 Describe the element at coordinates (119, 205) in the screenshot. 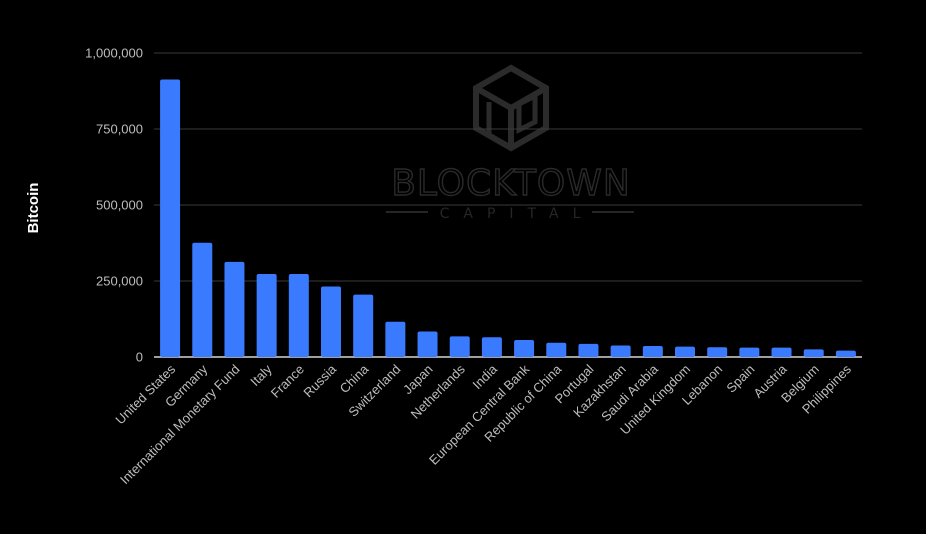

I see `y-tick-label: 500,000` at that location.